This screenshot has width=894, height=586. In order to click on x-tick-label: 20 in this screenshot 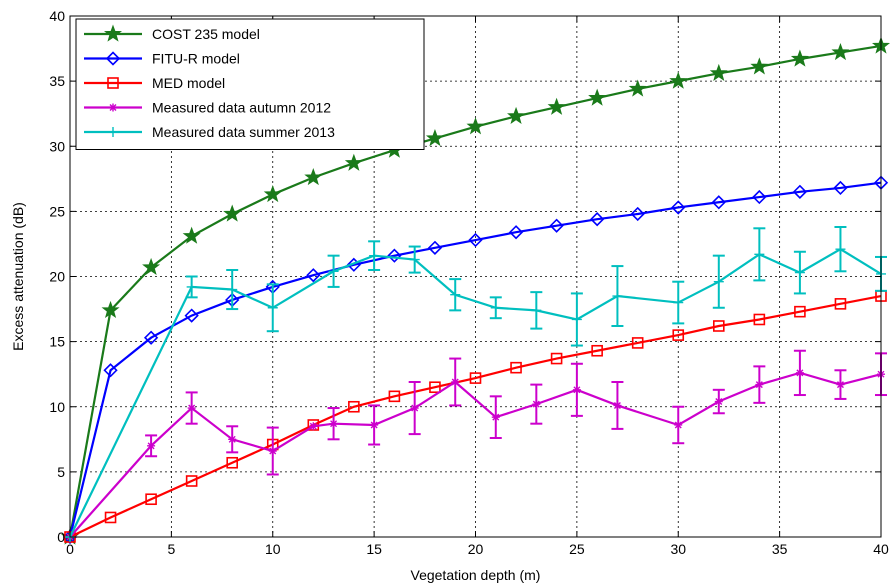, I will do `click(476, 549)`.